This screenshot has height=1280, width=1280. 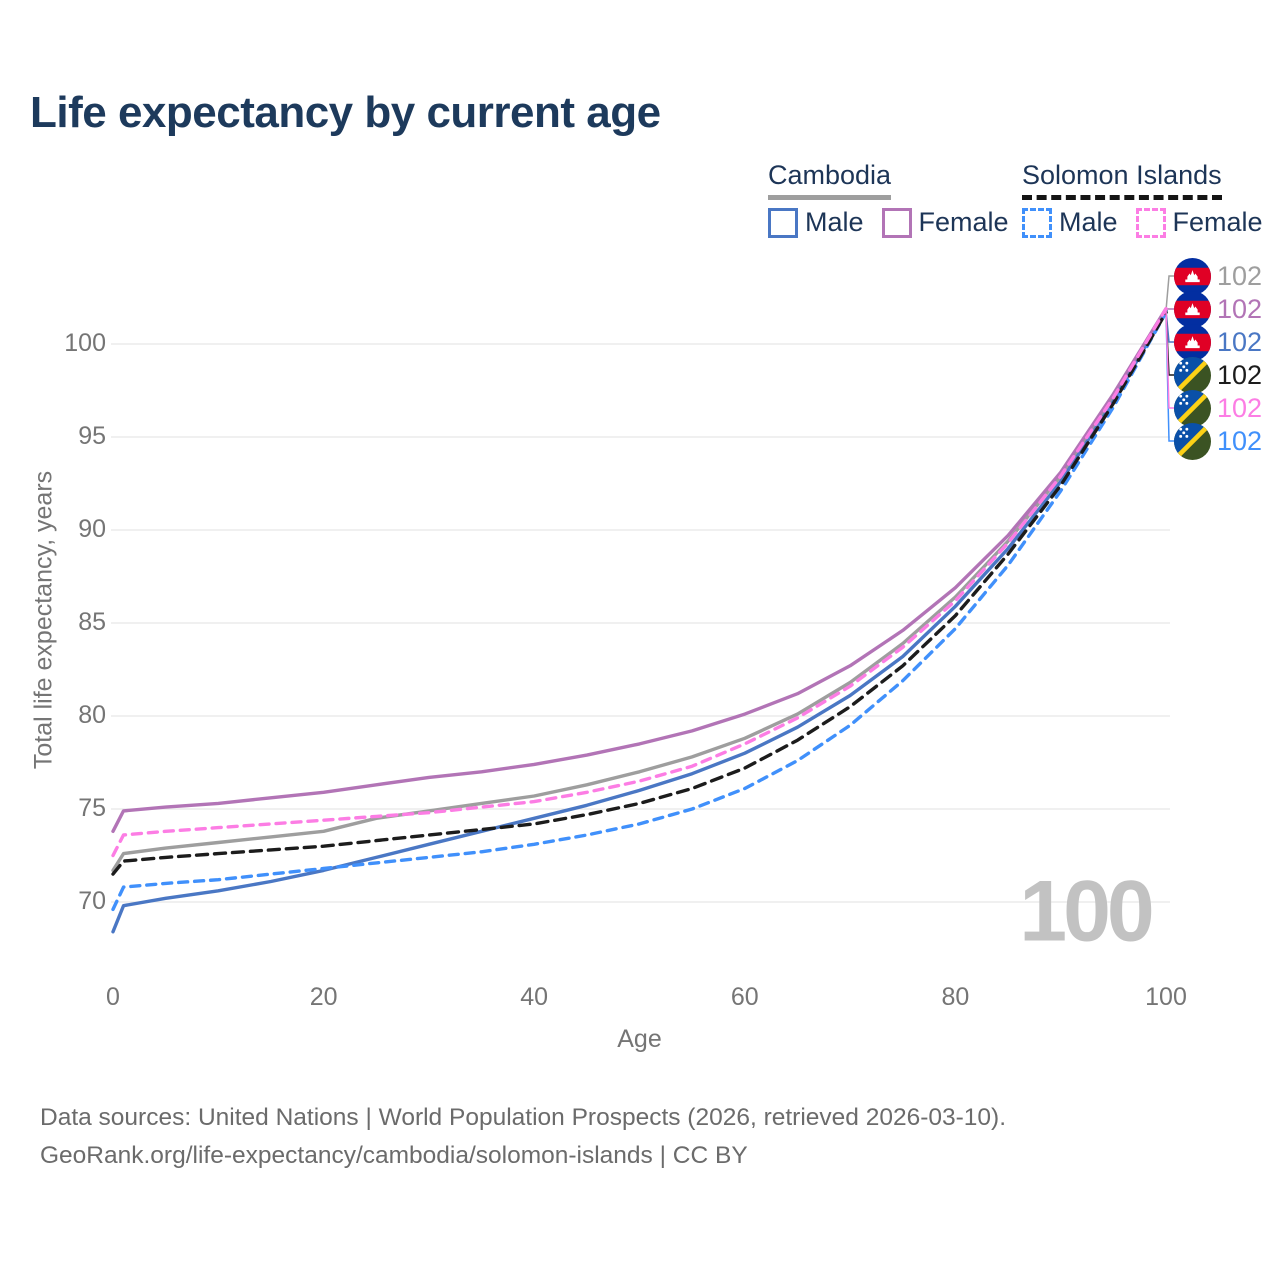 What do you see at coordinates (323, 997) in the screenshot?
I see `x-tick-20: 20` at bounding box center [323, 997].